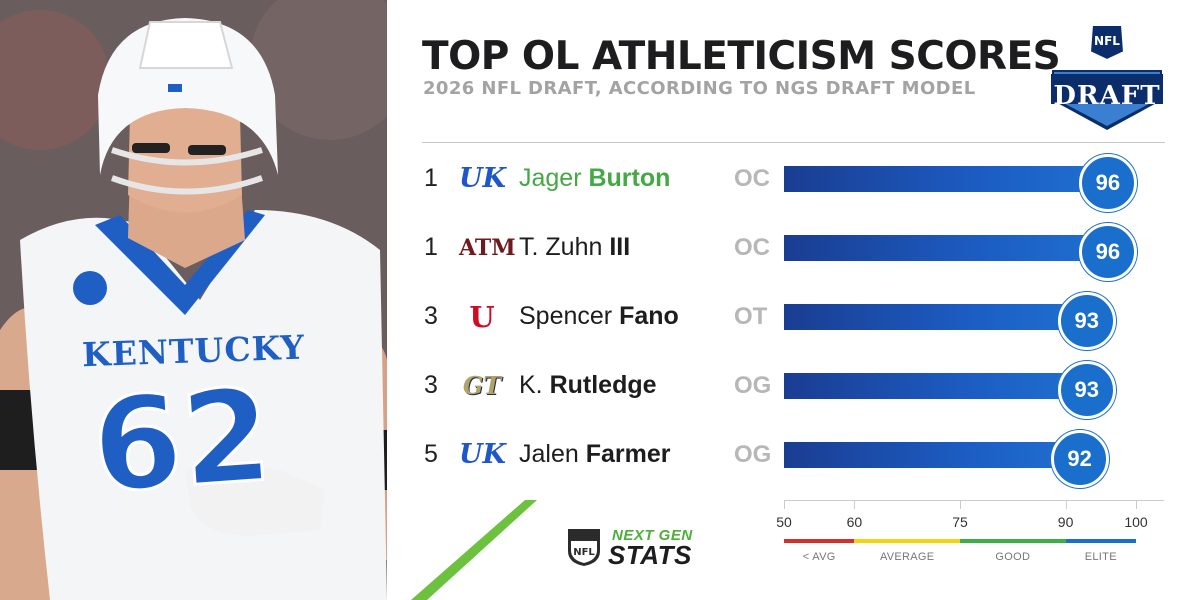 This screenshot has height=600, width=1200. I want to click on scale-band-label: AVERAGE, so click(907, 557).